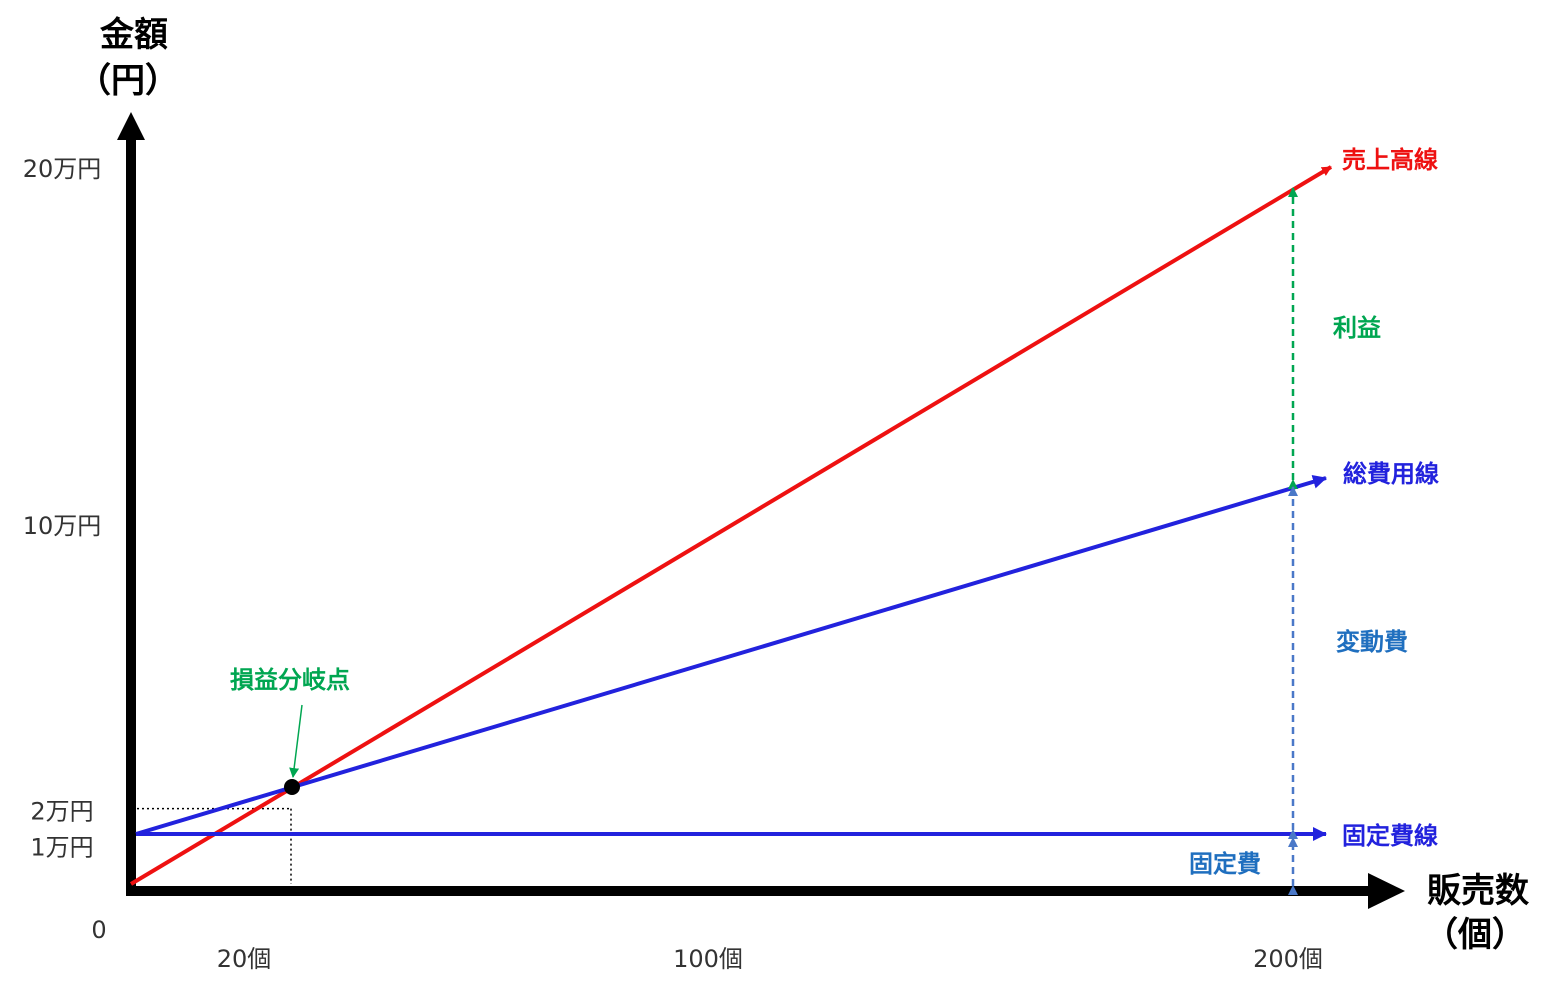 This screenshot has width=1559, height=995. Describe the element at coordinates (1391, 474) in the screenshot. I see `series-label: 総費用線` at that location.